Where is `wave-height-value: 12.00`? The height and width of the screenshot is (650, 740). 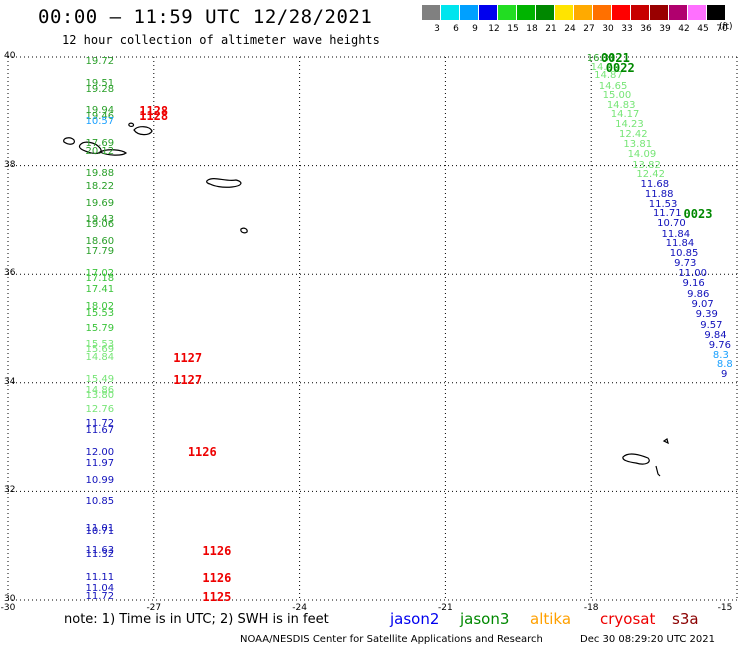 wave-height-value: 12.00 is located at coordinates (100, 453).